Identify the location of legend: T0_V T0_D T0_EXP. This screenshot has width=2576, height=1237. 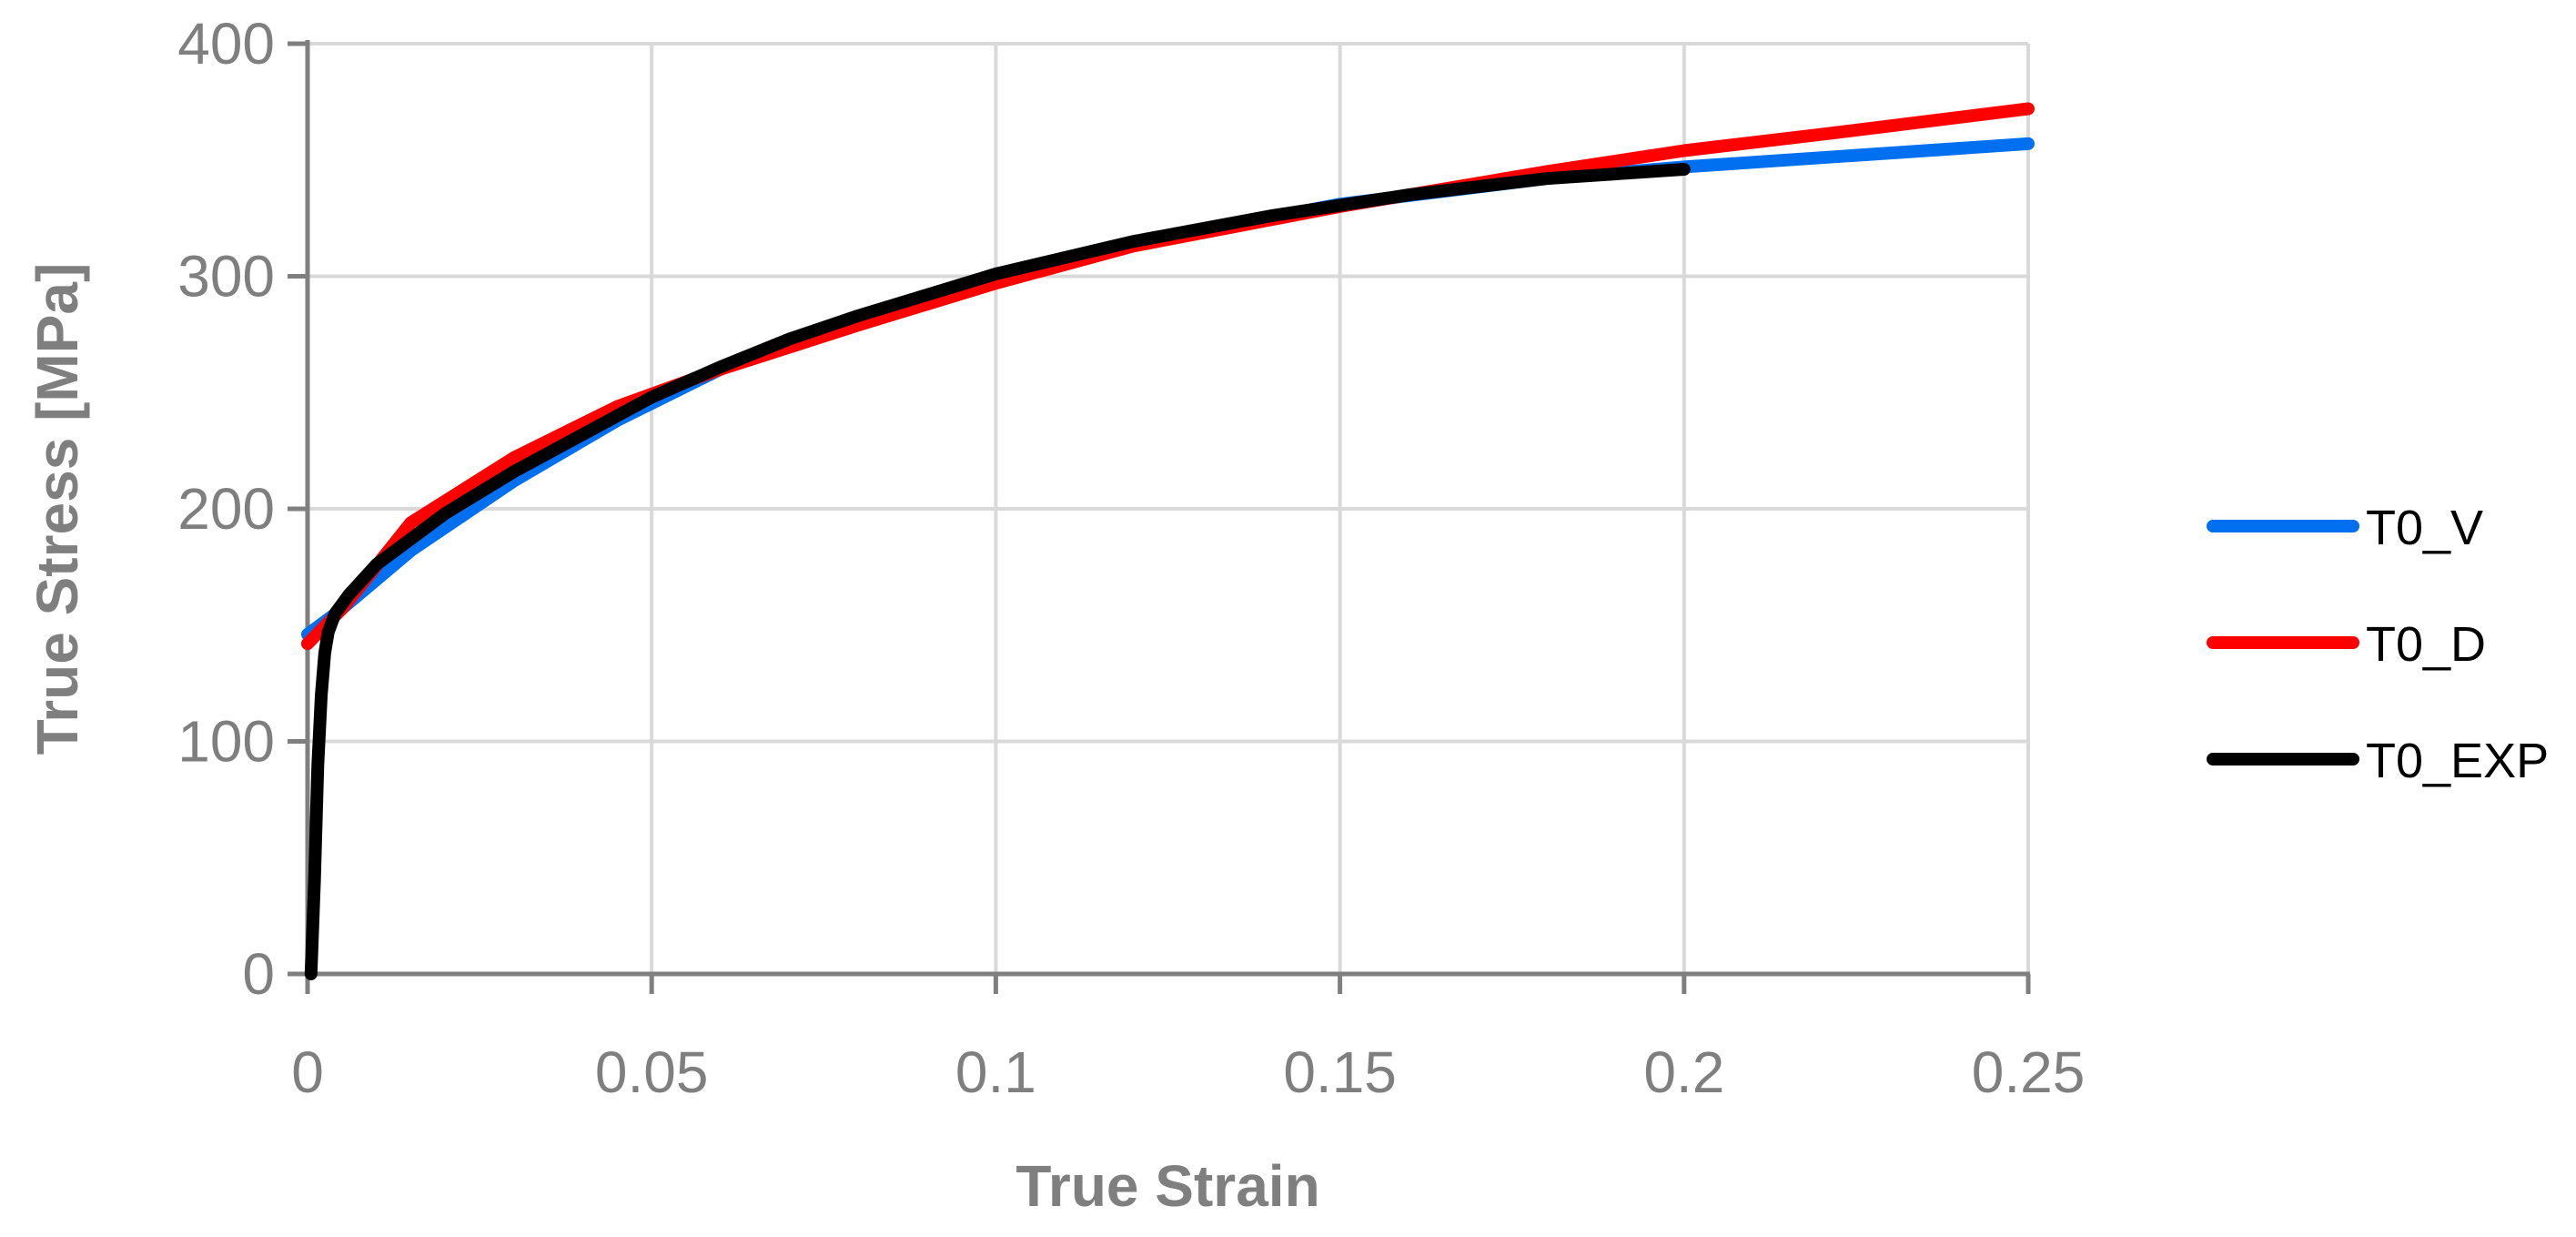
(2378, 645).